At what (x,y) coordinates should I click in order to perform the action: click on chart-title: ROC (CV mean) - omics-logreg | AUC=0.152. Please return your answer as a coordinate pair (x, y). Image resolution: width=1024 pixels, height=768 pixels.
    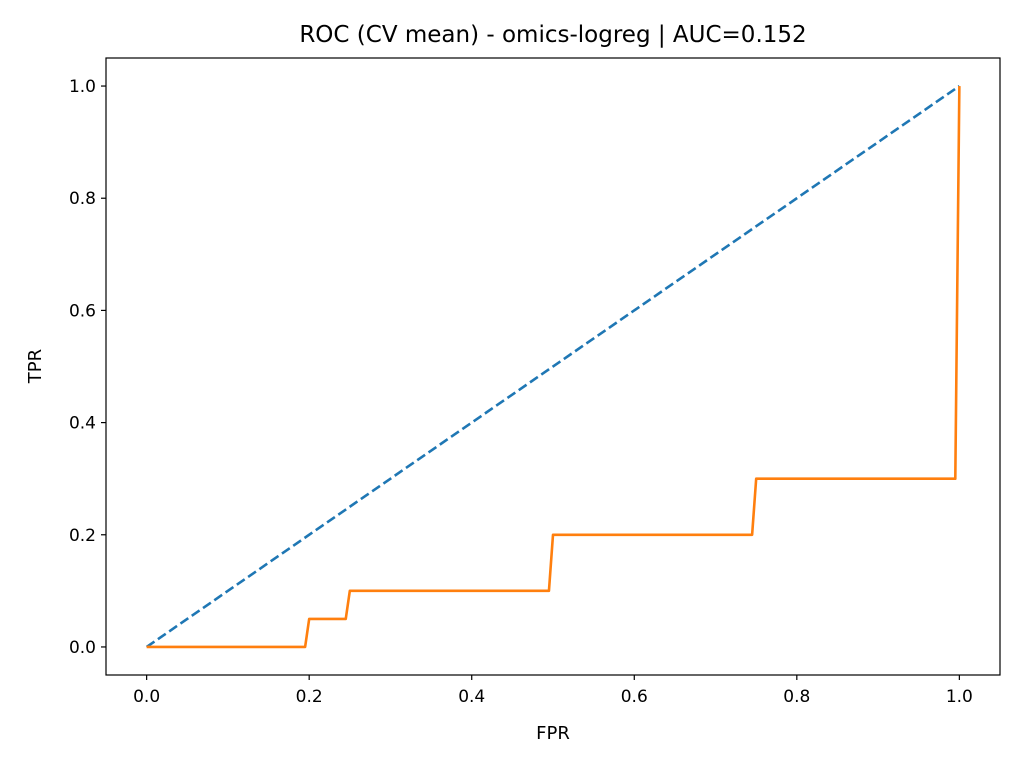
    Looking at the image, I should click on (552, 35).